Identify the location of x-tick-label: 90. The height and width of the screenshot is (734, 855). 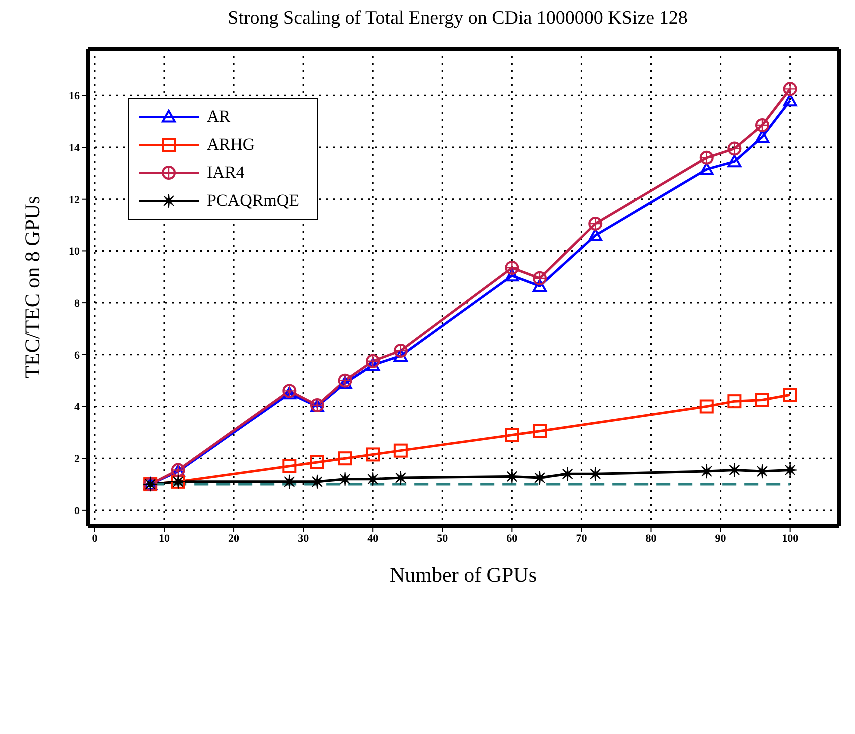
(721, 538).